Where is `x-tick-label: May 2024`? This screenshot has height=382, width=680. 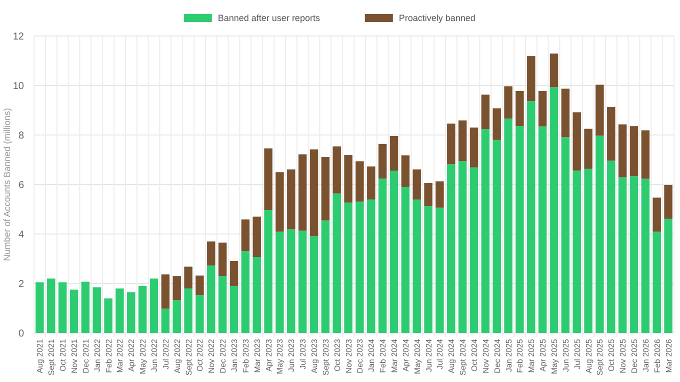 x-tick-label: May 2024 is located at coordinates (417, 356).